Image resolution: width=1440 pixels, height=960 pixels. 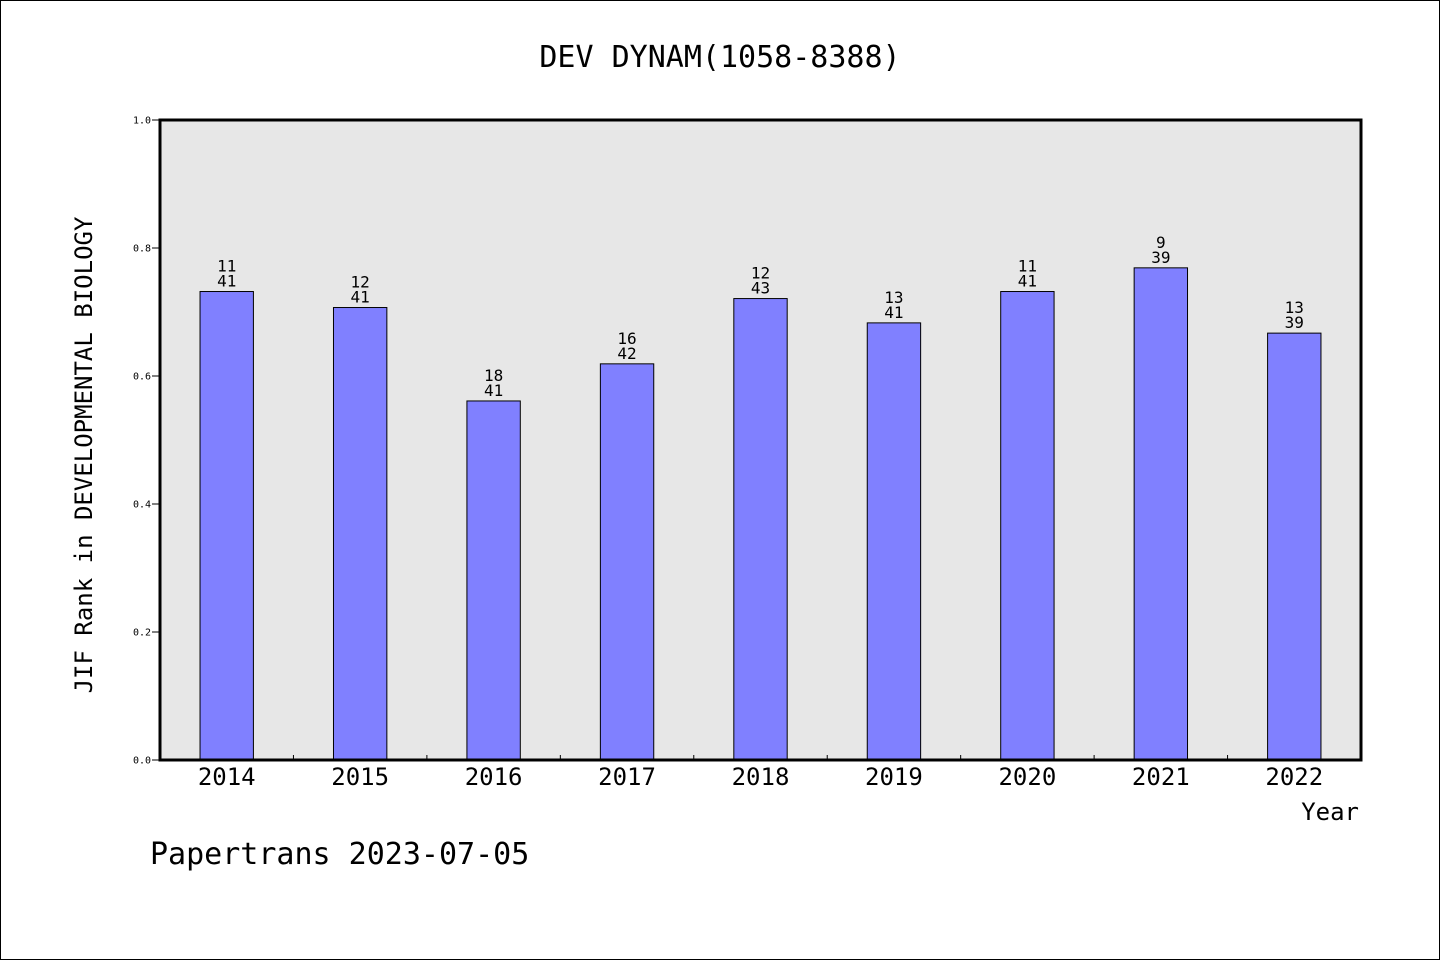 I want to click on bar-rank-label: 16, so click(x=626, y=338).